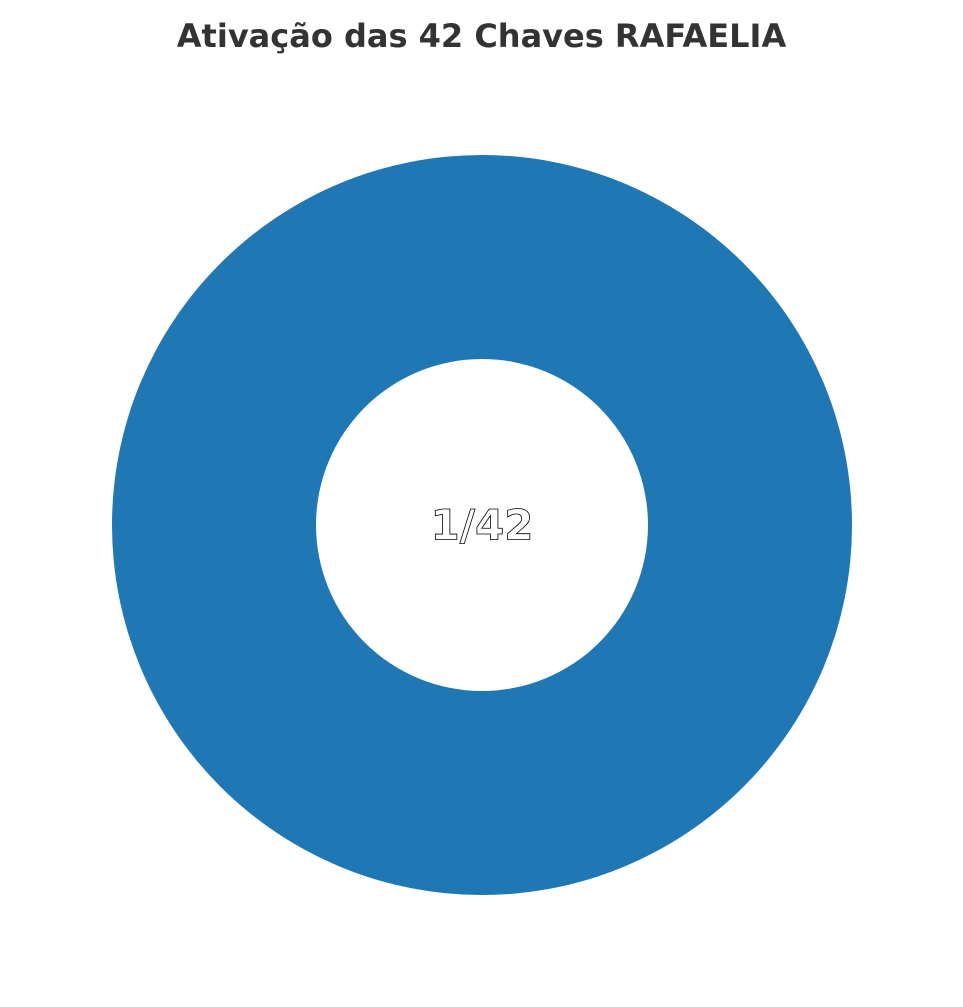  What do you see at coordinates (481, 36) in the screenshot?
I see `chart-title: Ativação das 42 Chaves RAFAELIA` at bounding box center [481, 36].